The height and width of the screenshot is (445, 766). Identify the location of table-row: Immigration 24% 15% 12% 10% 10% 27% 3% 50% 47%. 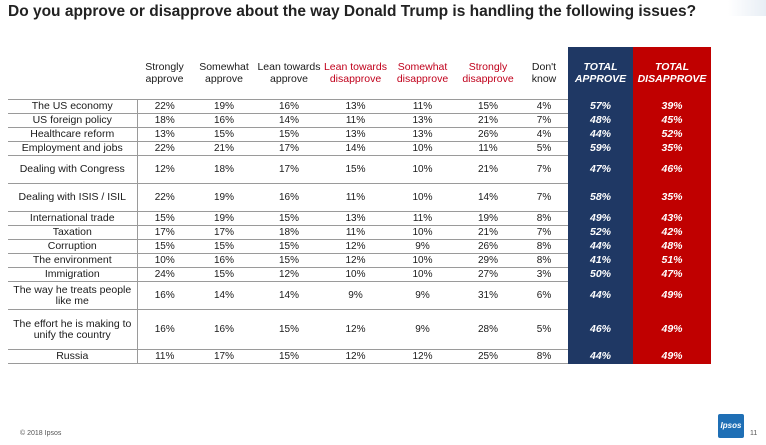
(359, 274).